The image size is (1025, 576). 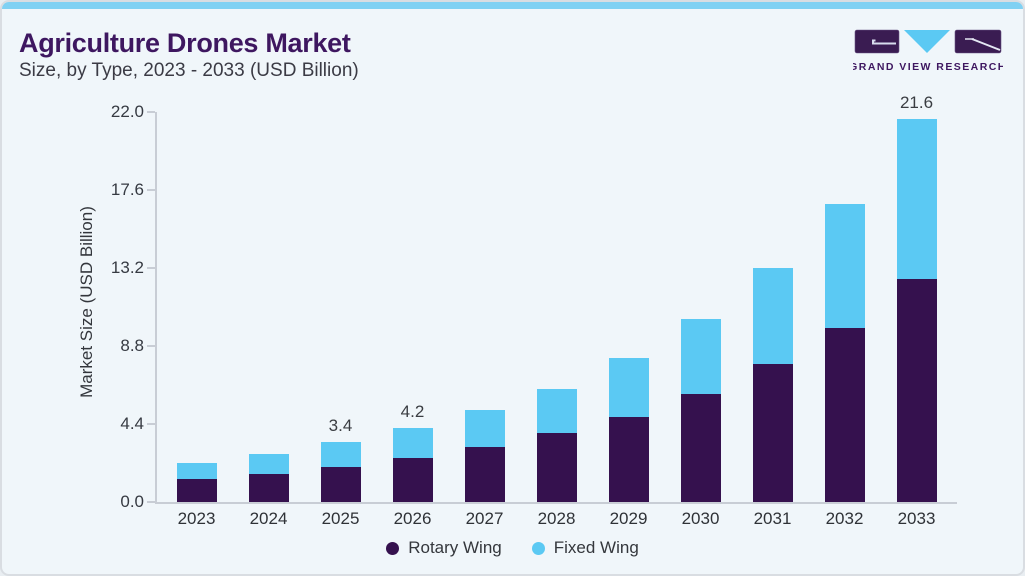 I want to click on bar-total-label-2033: 21.6, so click(x=916, y=103).